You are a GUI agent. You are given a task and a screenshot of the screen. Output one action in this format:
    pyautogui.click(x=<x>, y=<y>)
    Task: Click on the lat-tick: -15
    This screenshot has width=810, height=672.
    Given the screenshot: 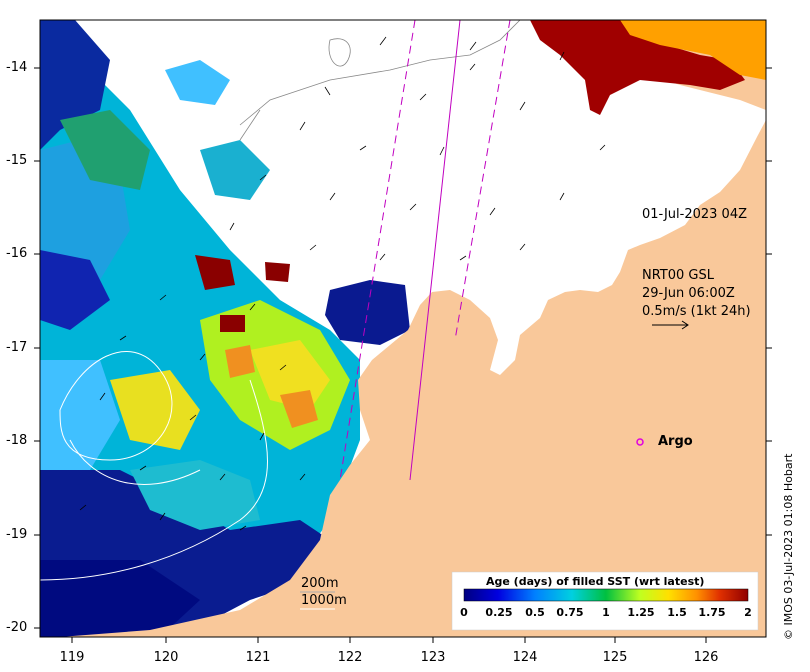 What is the action you would take?
    pyautogui.click(x=17, y=160)
    